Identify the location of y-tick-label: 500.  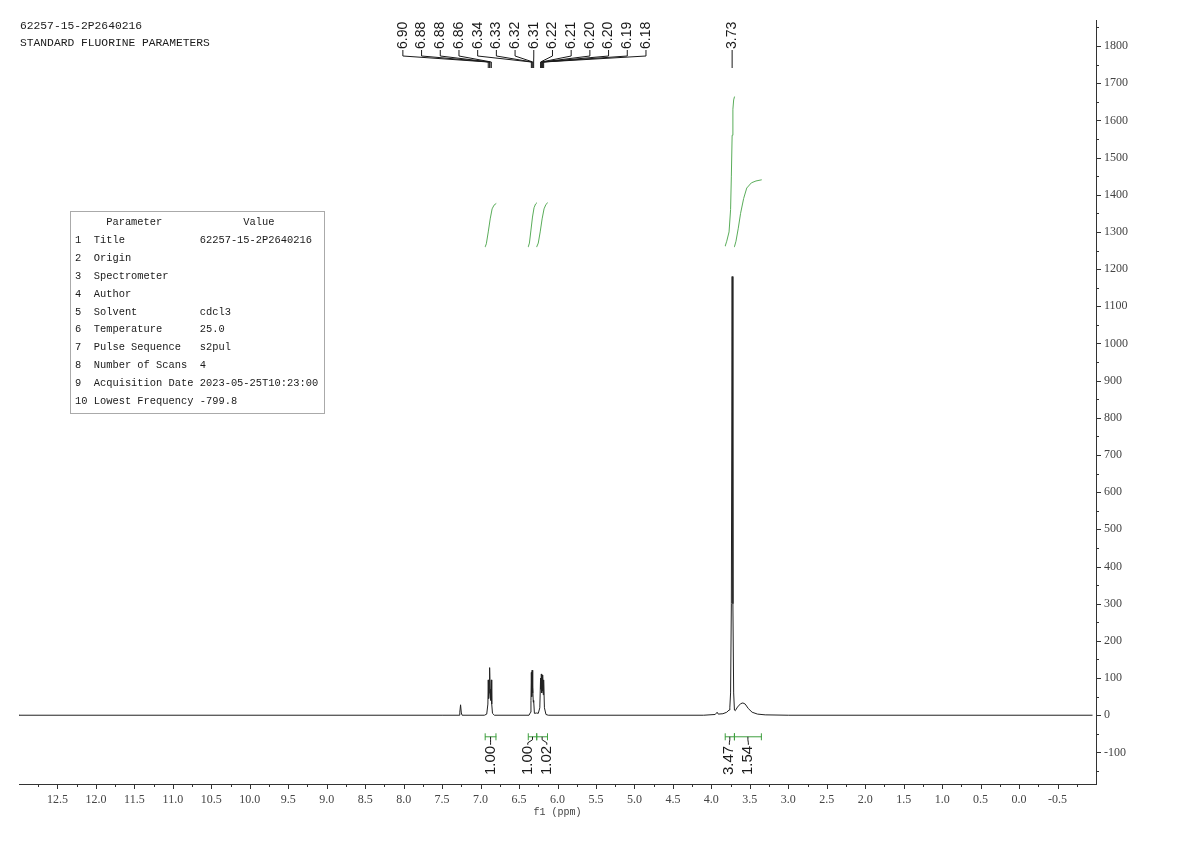
(1113, 528).